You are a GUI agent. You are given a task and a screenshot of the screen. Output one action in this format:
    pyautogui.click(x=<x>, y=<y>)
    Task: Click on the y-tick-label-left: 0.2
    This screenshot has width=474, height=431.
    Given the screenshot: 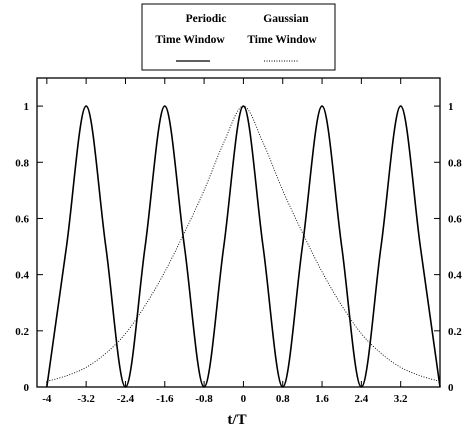 What is the action you would take?
    pyautogui.click(x=22, y=332)
    